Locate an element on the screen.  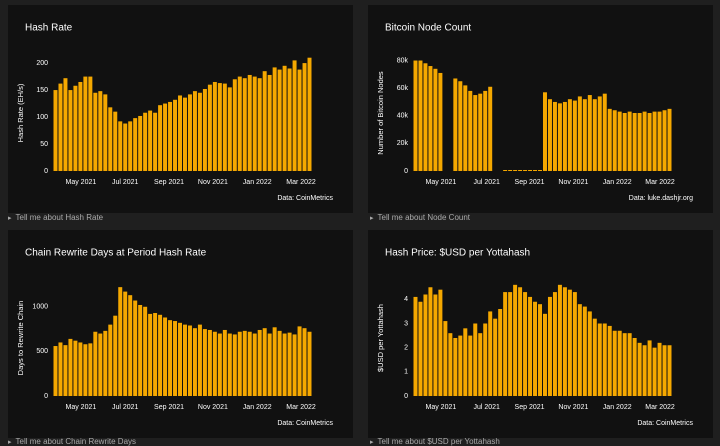
link-text: Tell me about Chain Rewrite Days is located at coordinates (76, 441).